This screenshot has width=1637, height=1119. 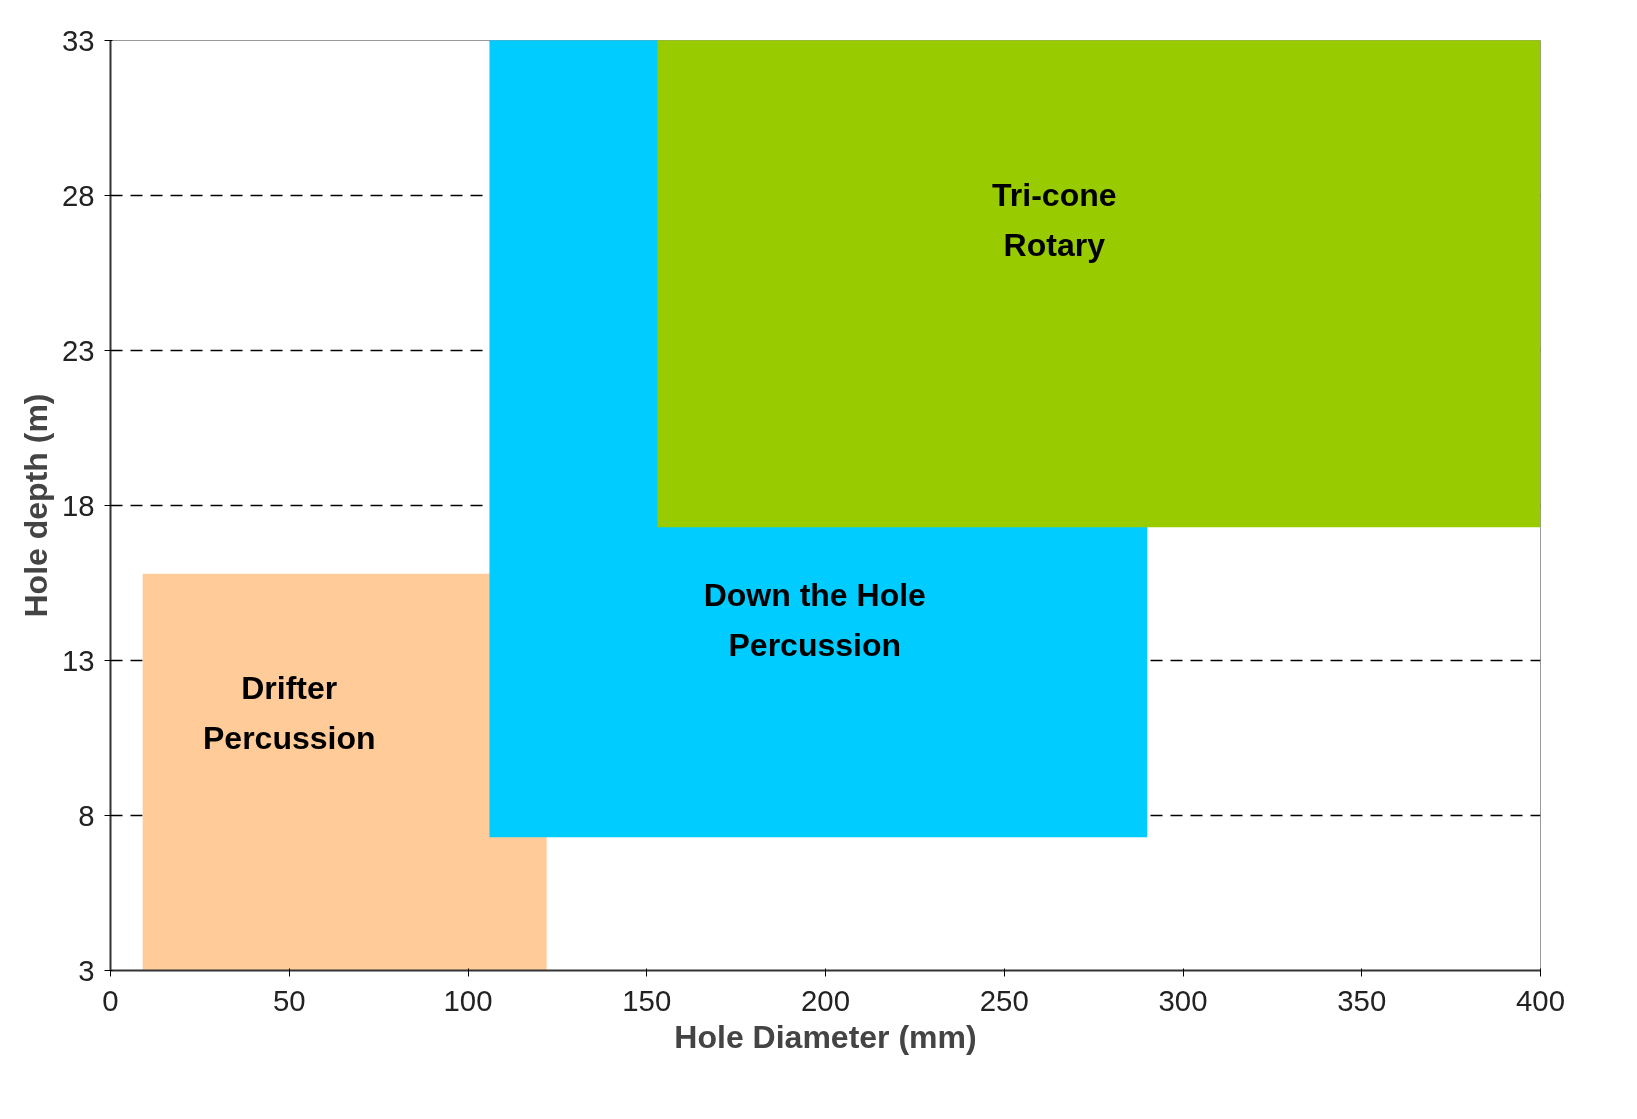 I want to click on y-tick-label: 23, so click(x=78, y=350).